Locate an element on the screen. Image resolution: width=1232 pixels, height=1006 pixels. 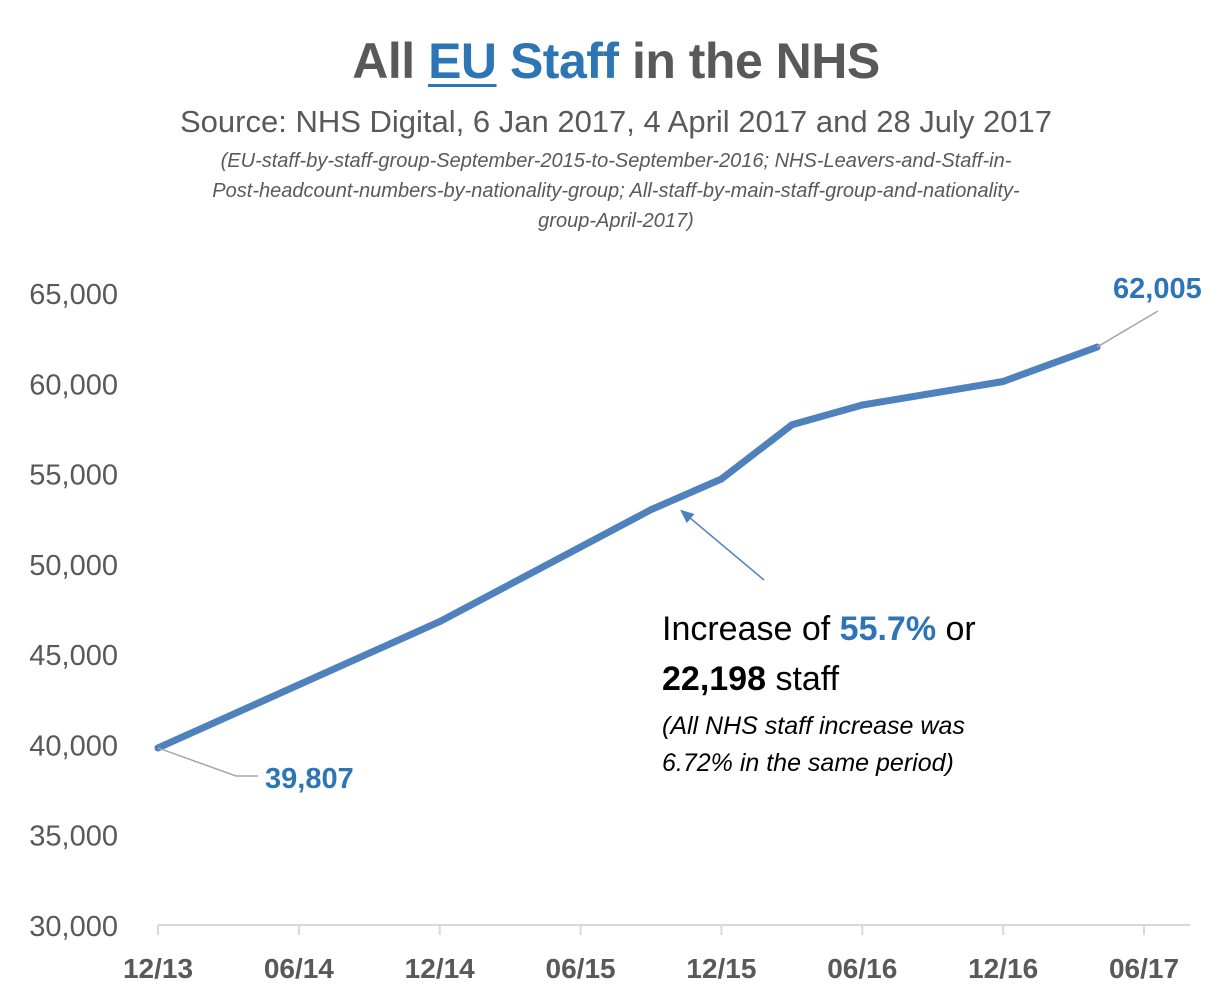
title-post: in the NHS is located at coordinates (755, 61).